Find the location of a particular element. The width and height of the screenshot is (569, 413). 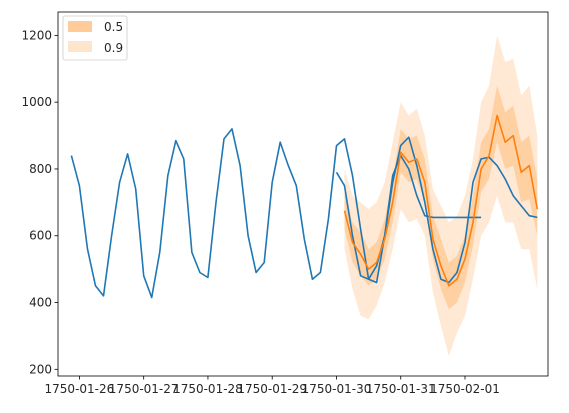

y-tick-label: 1000 is located at coordinates (36, 102).